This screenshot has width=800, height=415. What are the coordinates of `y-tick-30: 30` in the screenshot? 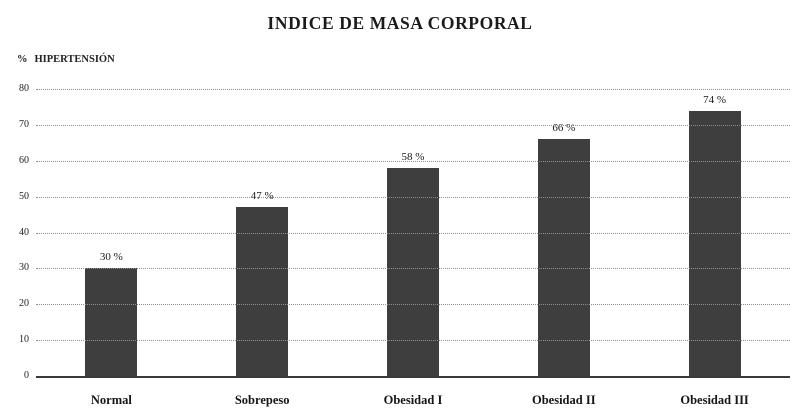 It's located at (24, 268).